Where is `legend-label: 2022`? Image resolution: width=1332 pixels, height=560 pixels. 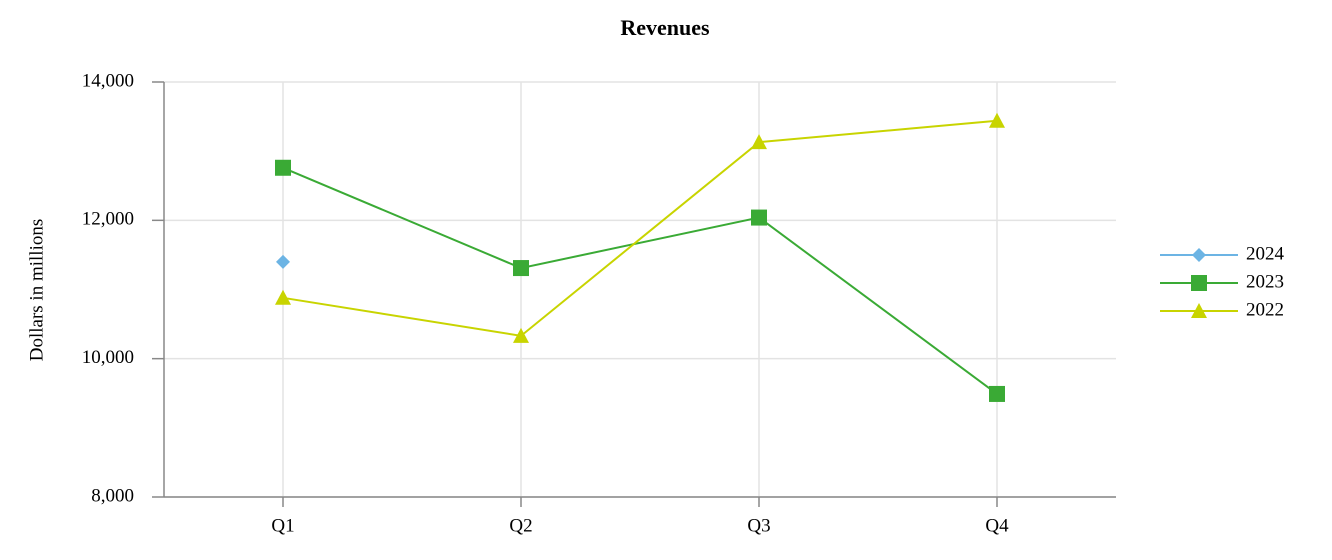 legend-label: 2022 is located at coordinates (1265, 309).